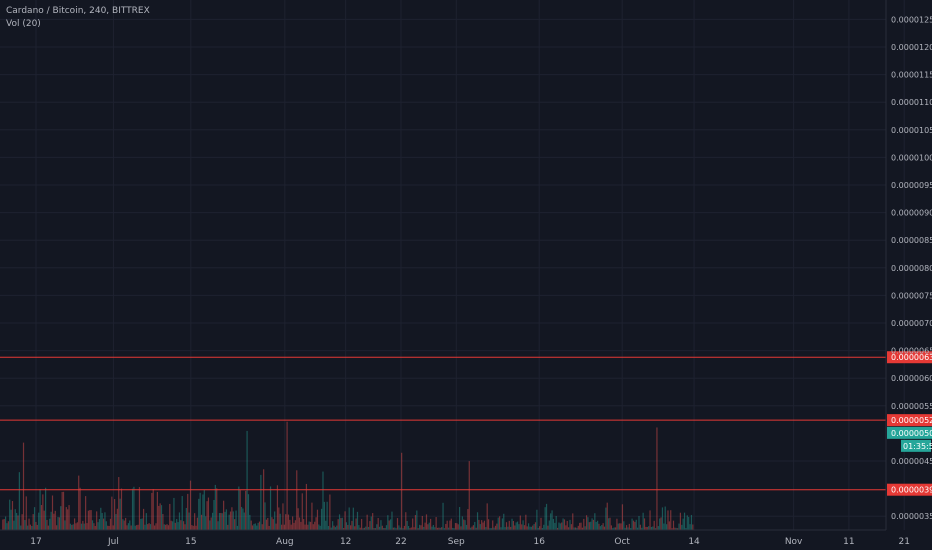  I want to click on time-tick-label: Sep, so click(456, 542).